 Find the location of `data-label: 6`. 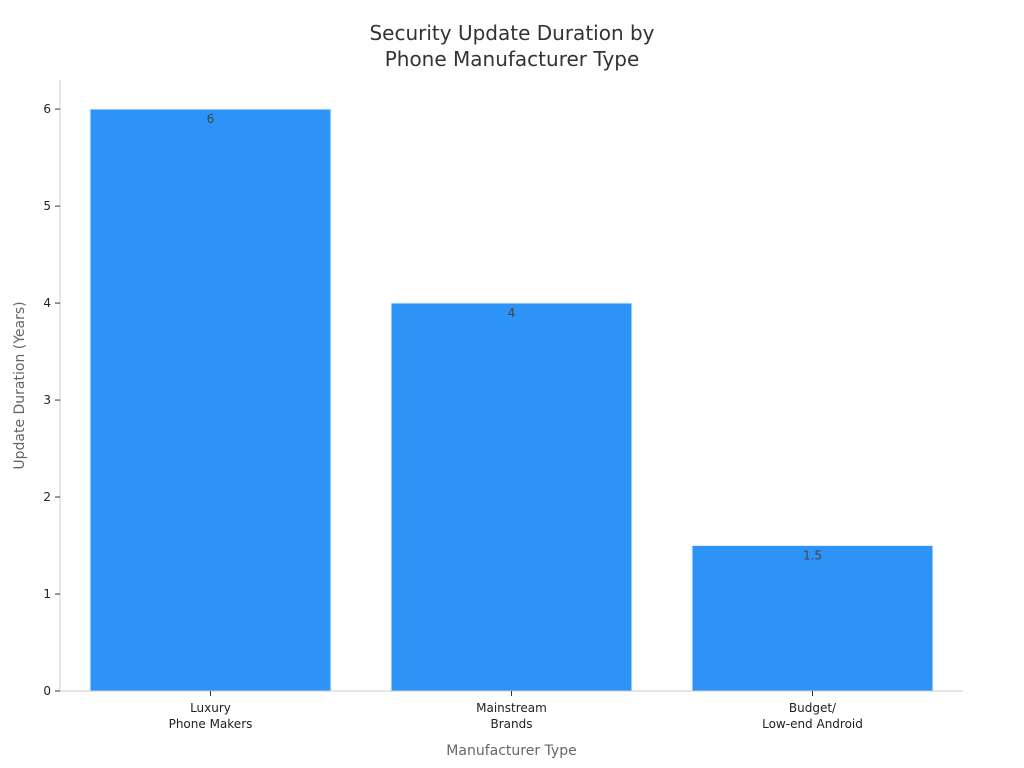

data-label: 6 is located at coordinates (211, 119).